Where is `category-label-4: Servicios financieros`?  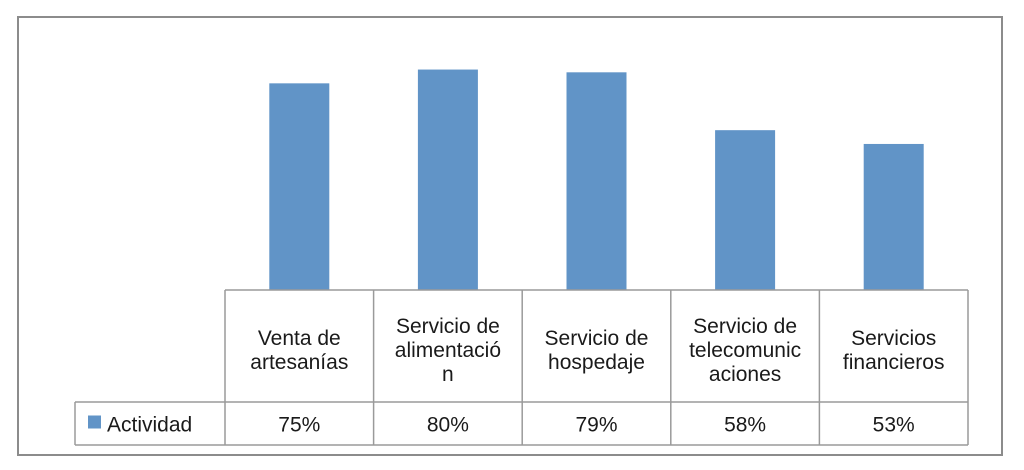
category-label-4: Servicios financieros is located at coordinates (894, 350).